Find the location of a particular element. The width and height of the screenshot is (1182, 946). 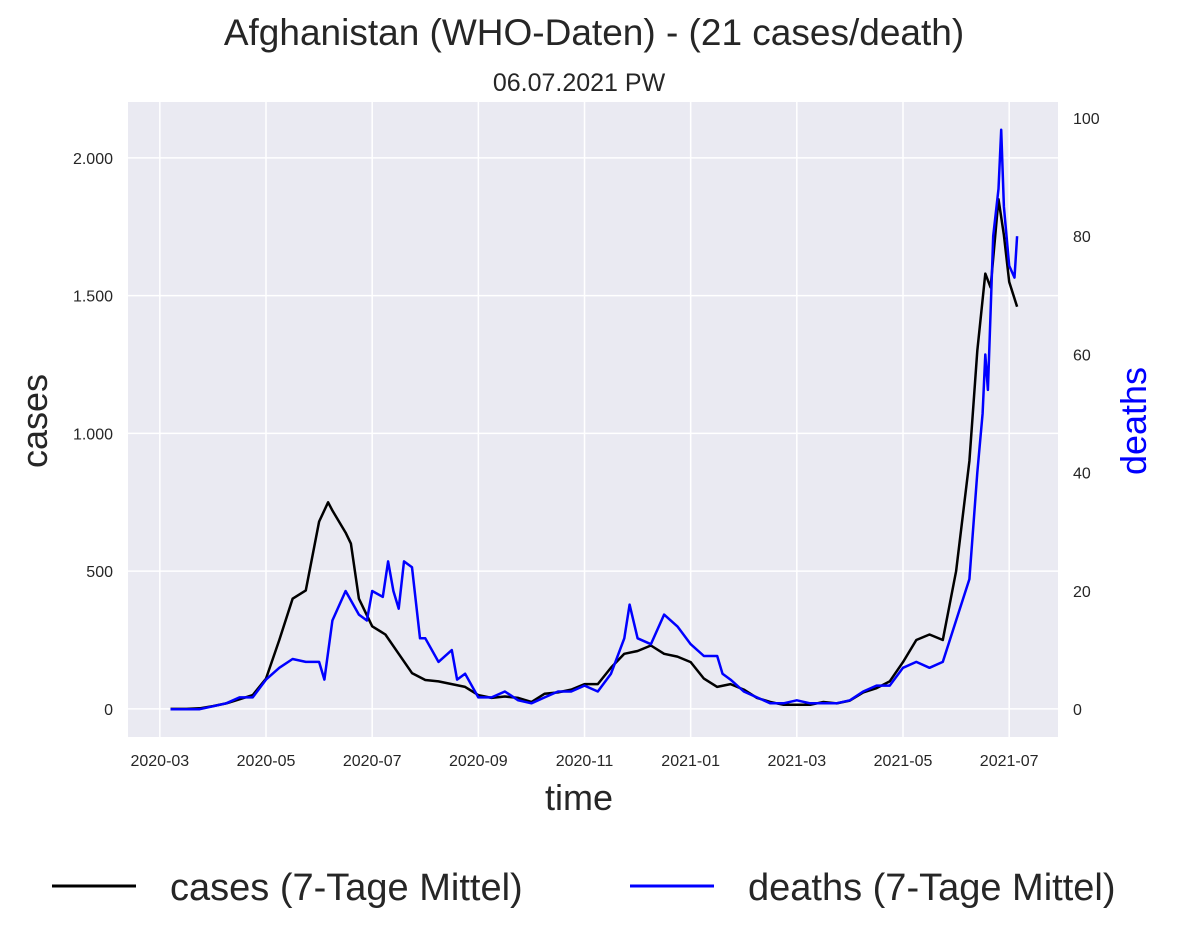

x-axis-label: time is located at coordinates (579, 797).